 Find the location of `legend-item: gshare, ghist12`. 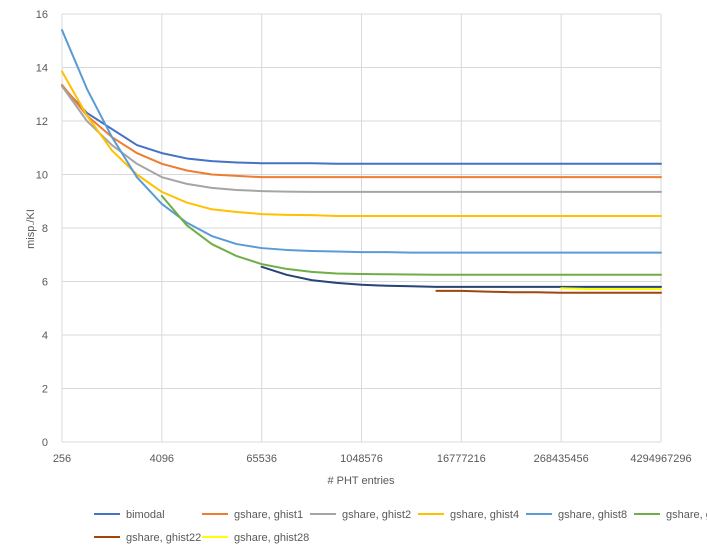

legend-item: gshare, ghist12 is located at coordinates (670, 515).